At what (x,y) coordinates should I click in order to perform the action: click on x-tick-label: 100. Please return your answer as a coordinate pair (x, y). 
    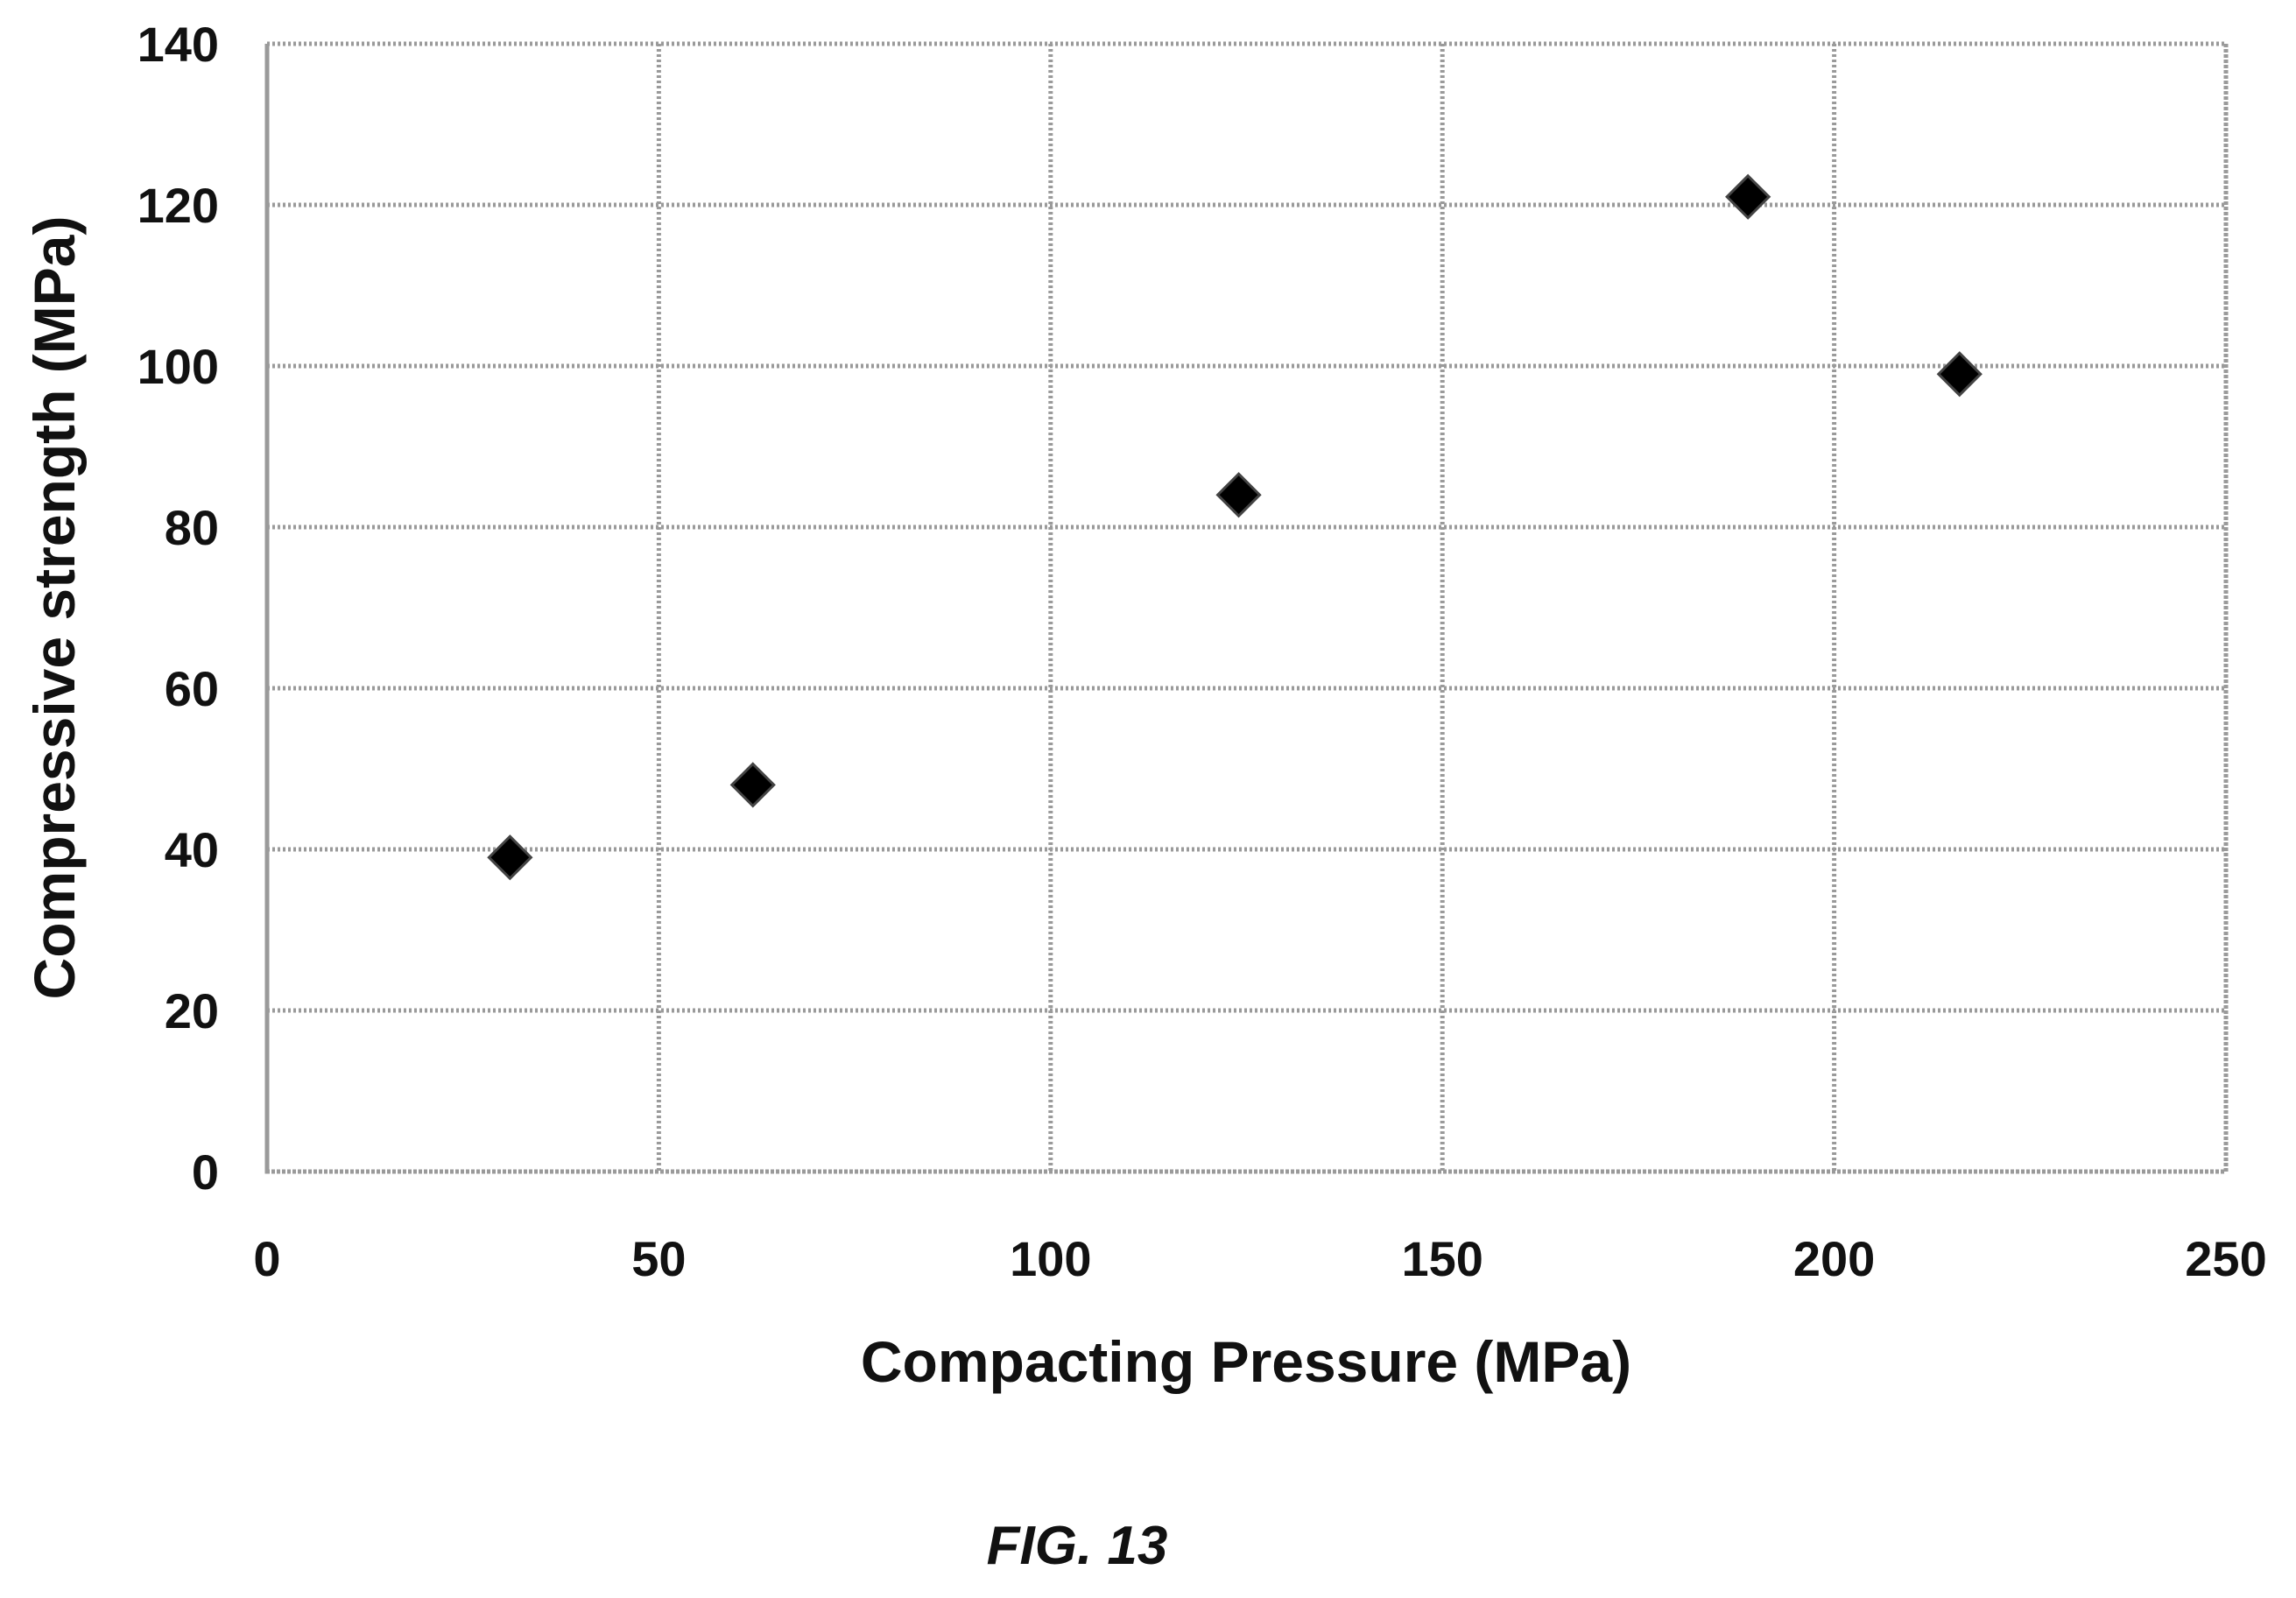
    Looking at the image, I should click on (1050, 1258).